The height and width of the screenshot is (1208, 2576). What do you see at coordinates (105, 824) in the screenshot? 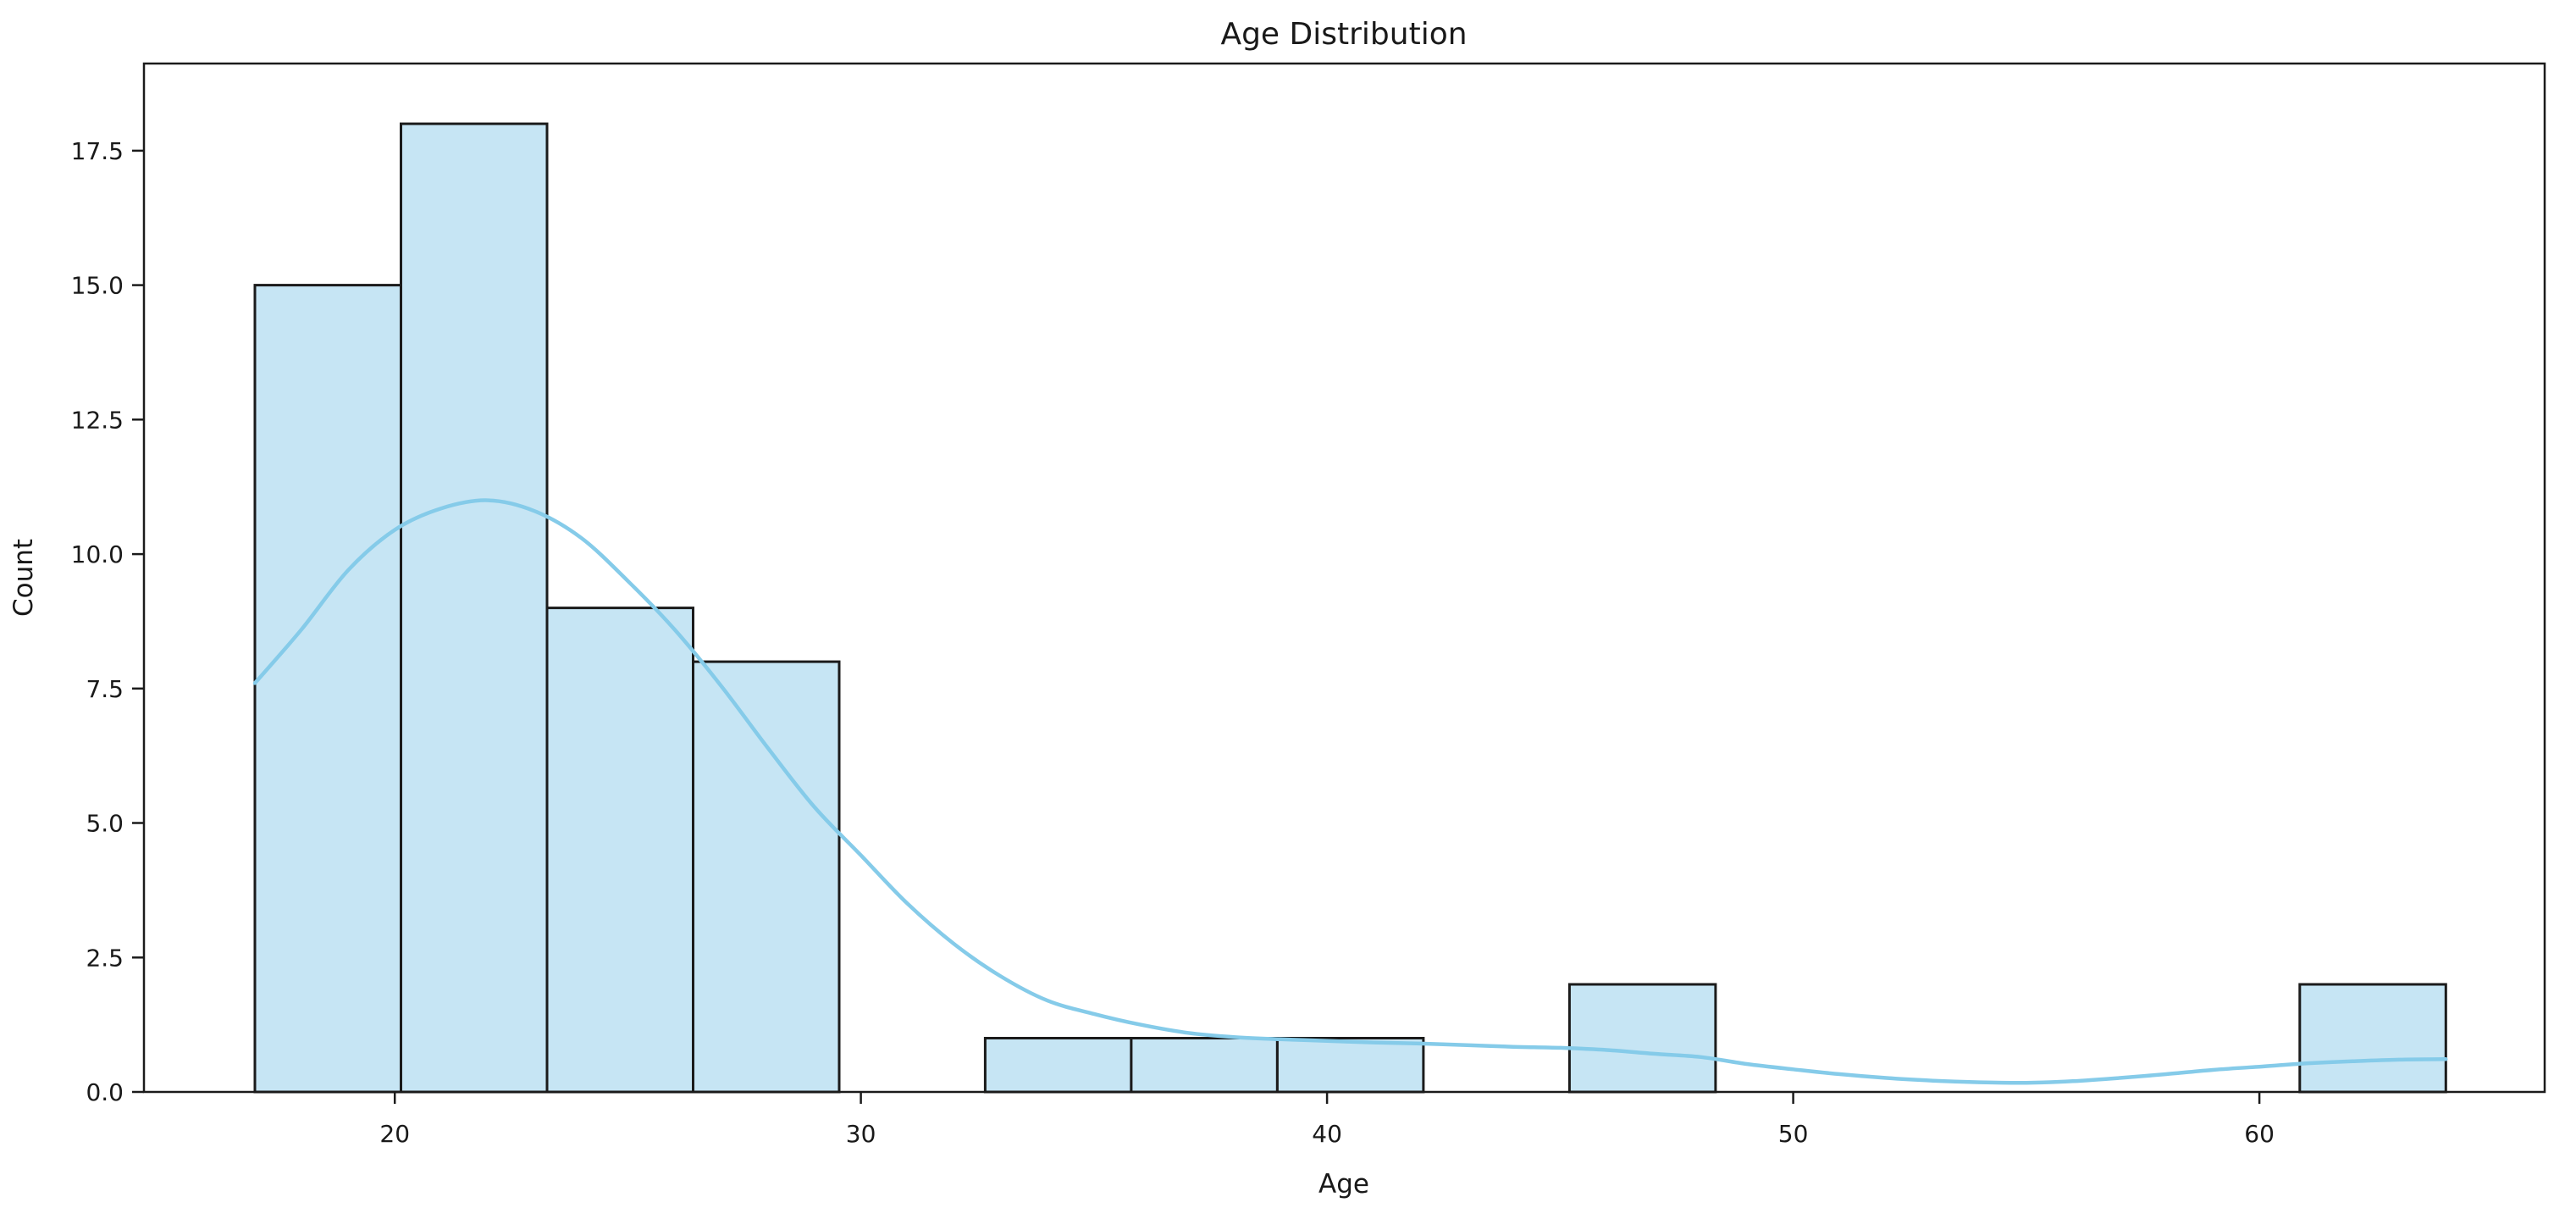
I see `y-tick-label: 5.0` at bounding box center [105, 824].